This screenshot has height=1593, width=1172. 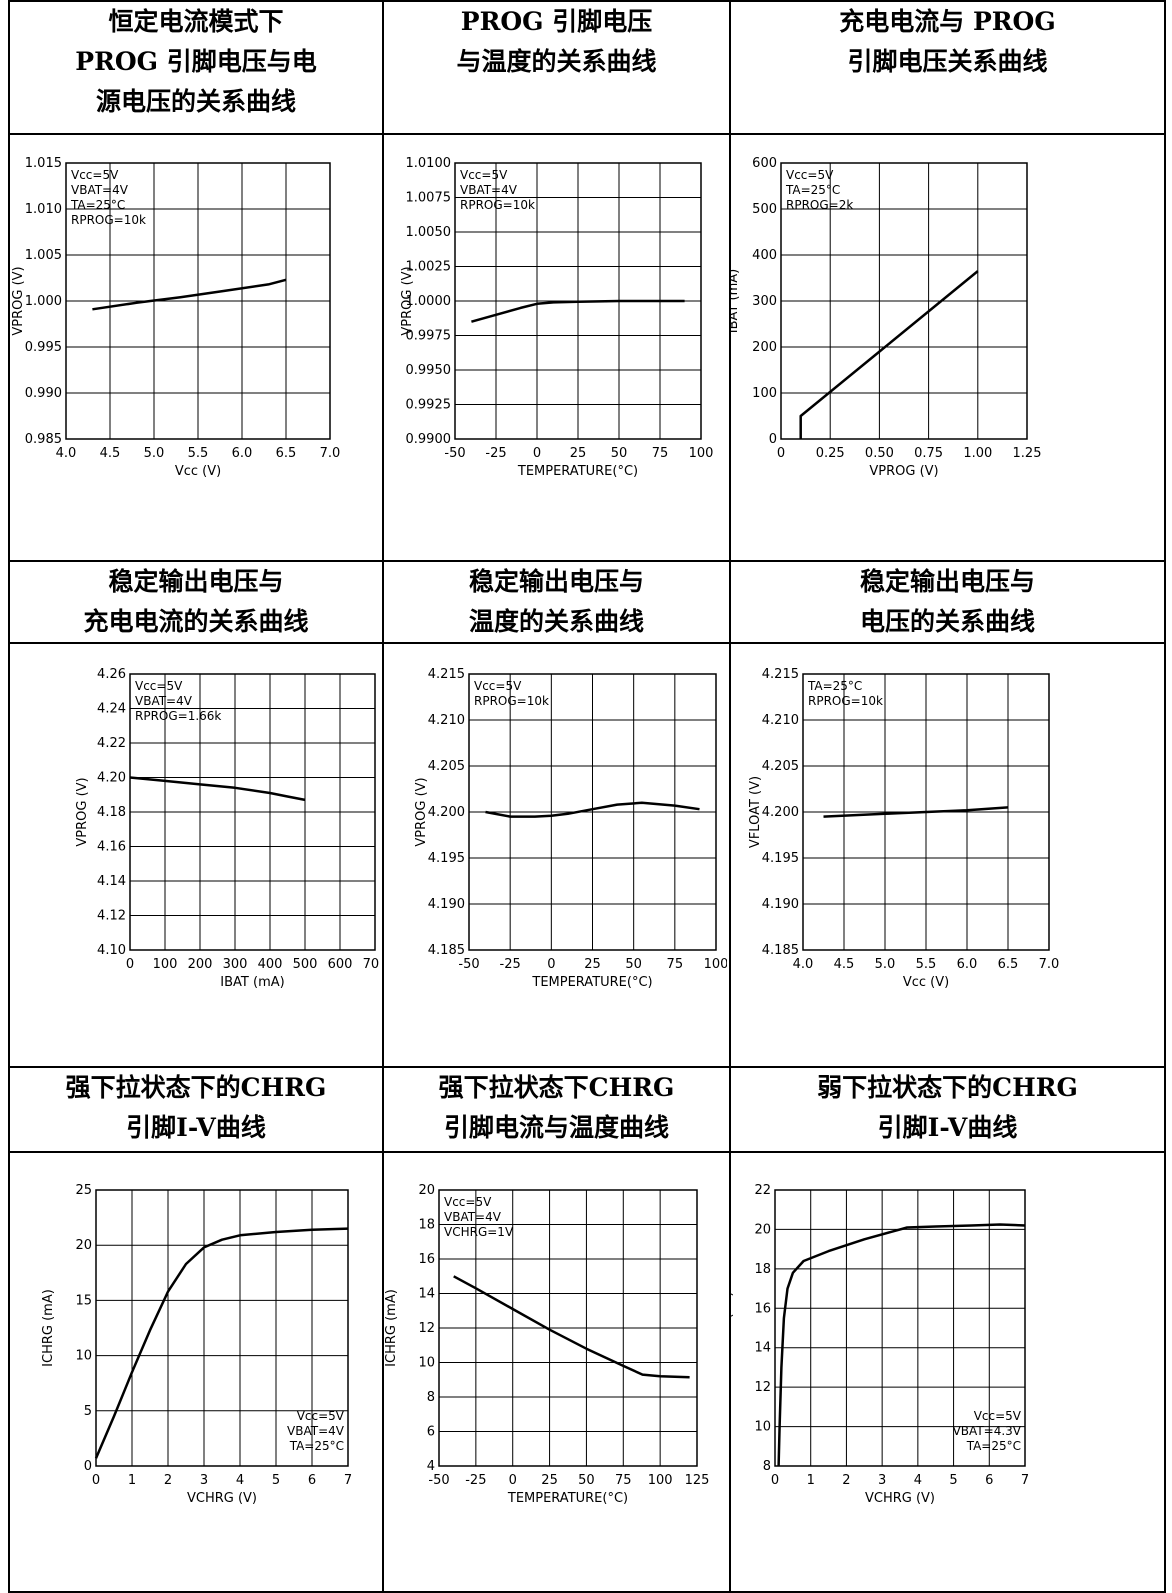 I want to click on y-tick-label: 20, so click(x=83, y=1245).